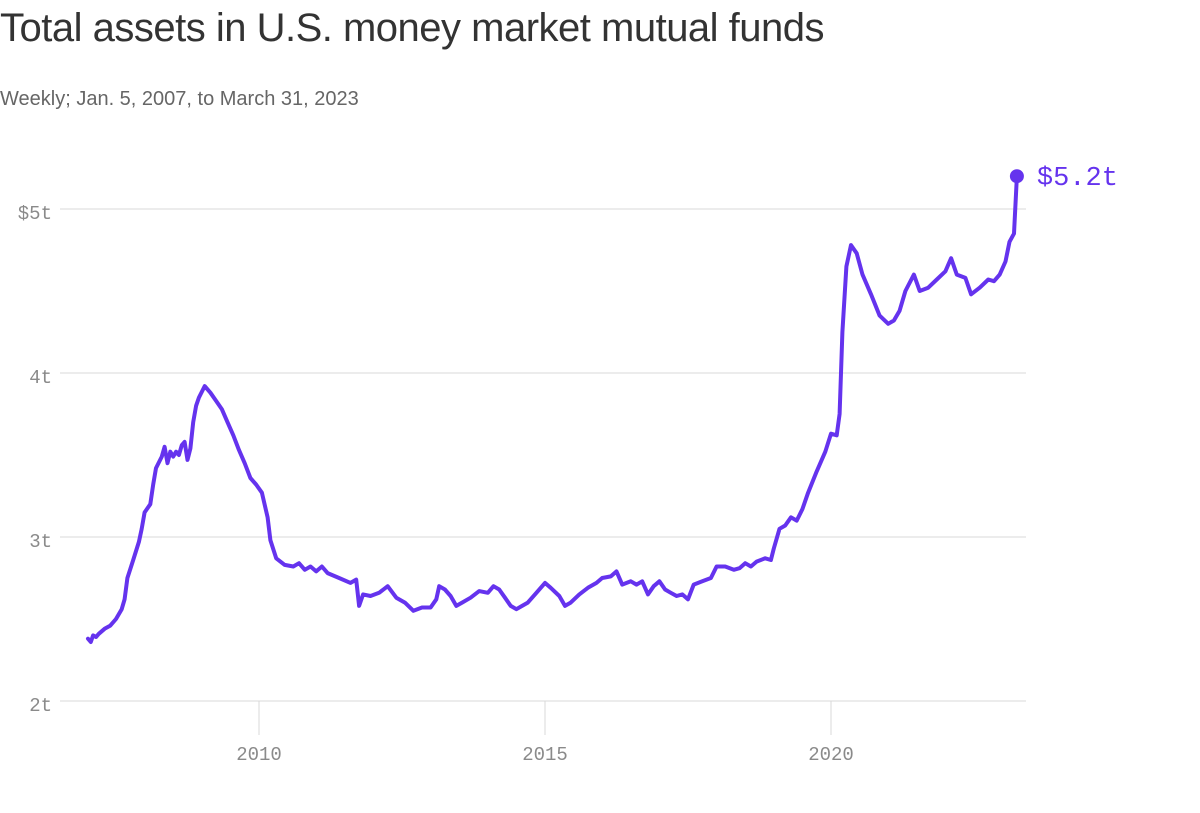 This screenshot has width=1200, height=813. What do you see at coordinates (40, 378) in the screenshot?
I see `y-tick-label: 4t` at bounding box center [40, 378].